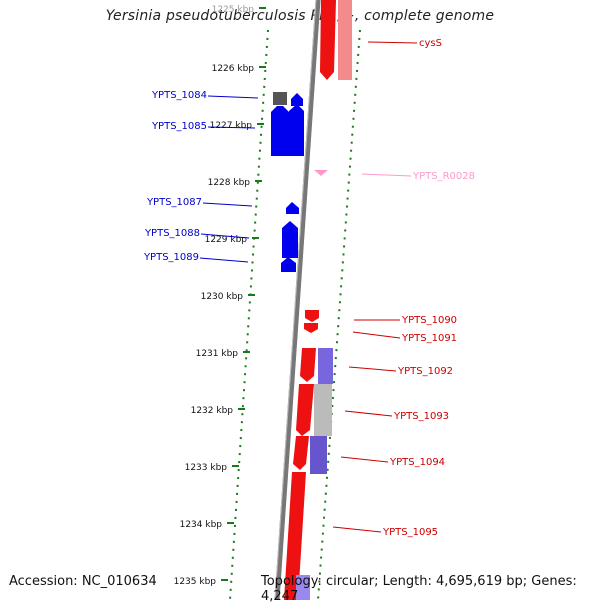 The width and height of the screenshot is (600, 604). I want to click on axis-label: 1232 kbp, so click(212, 411).